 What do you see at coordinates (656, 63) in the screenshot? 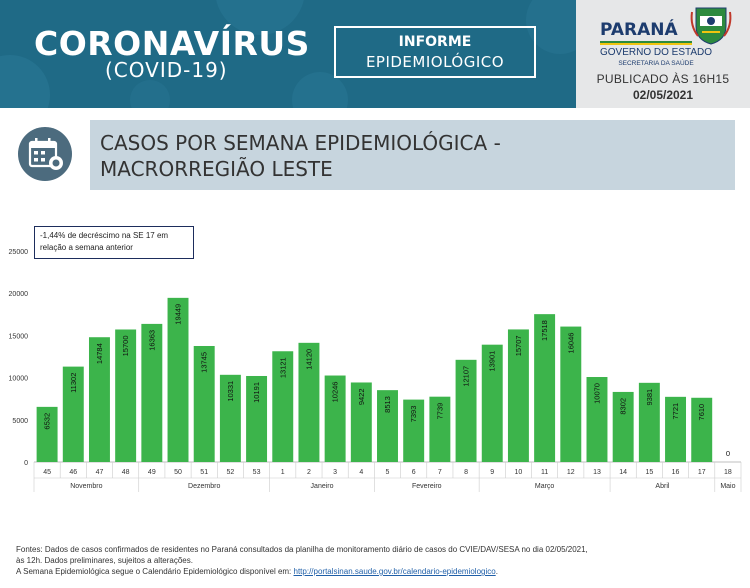
I see `gov-department: SECRETARIA DA SAÚDE` at bounding box center [656, 63].